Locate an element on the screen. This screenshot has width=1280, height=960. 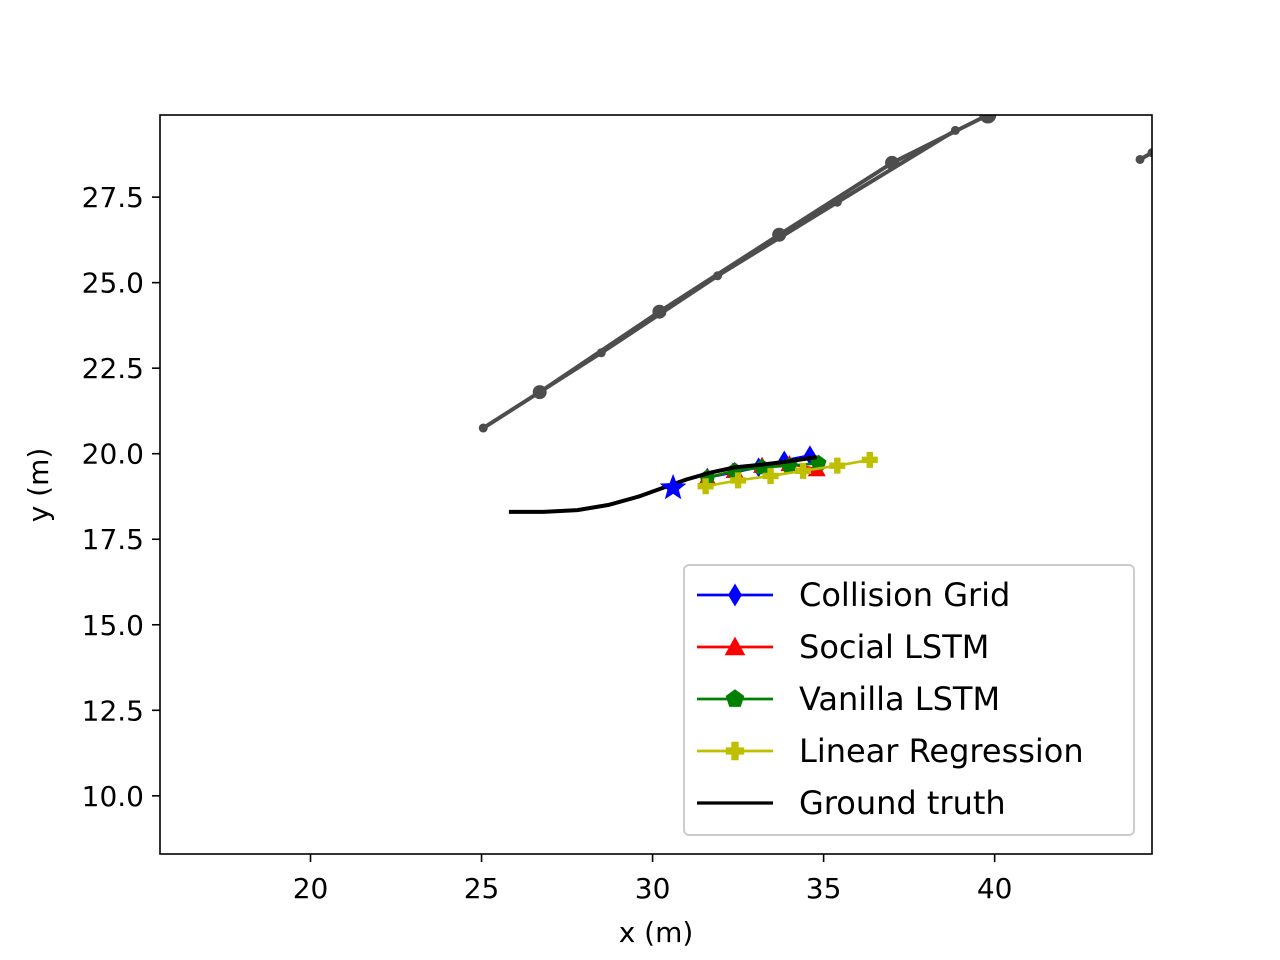
legend-marker-social-lstm is located at coordinates (735, 646).